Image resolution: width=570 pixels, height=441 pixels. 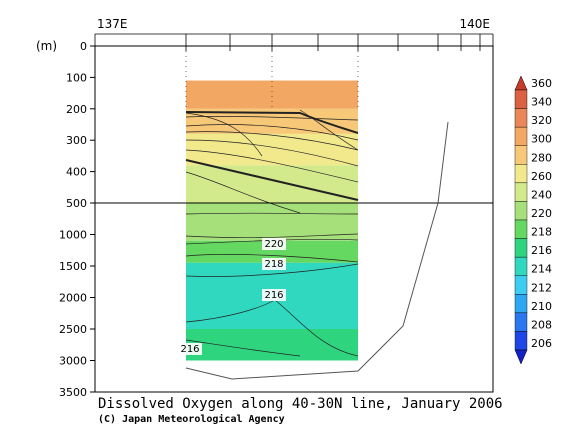 What do you see at coordinates (73, 235) in the screenshot?
I see `y-tick-label: 1000` at bounding box center [73, 235].